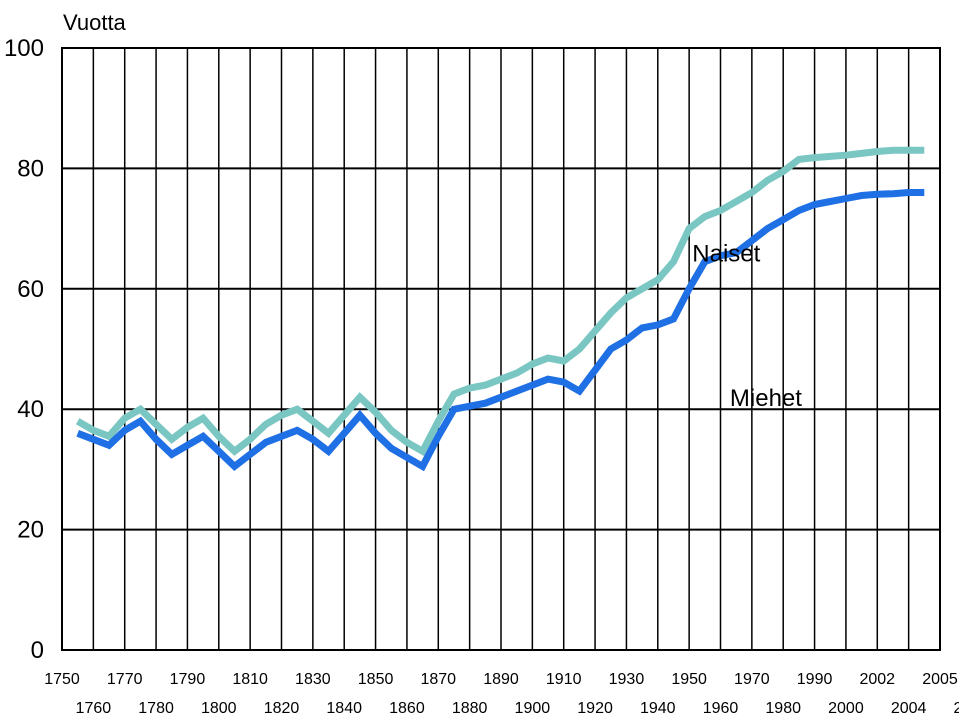  I want to click on y-tick-label: 20, so click(30, 530).